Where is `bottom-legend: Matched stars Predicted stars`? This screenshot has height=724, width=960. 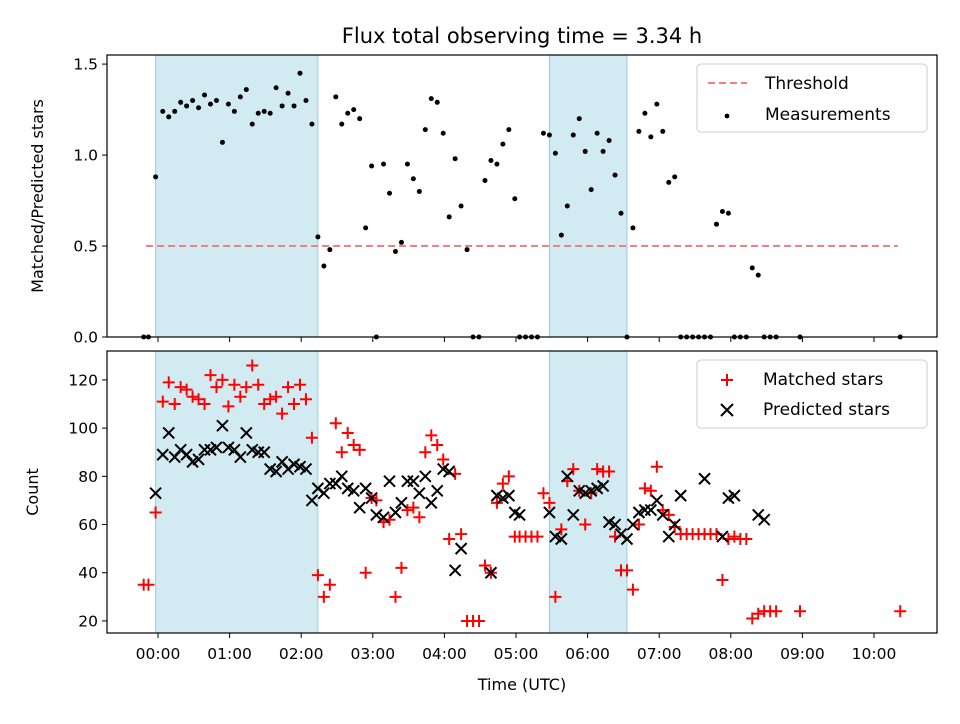 bottom-legend: Matched stars Predicted stars is located at coordinates (812, 394).